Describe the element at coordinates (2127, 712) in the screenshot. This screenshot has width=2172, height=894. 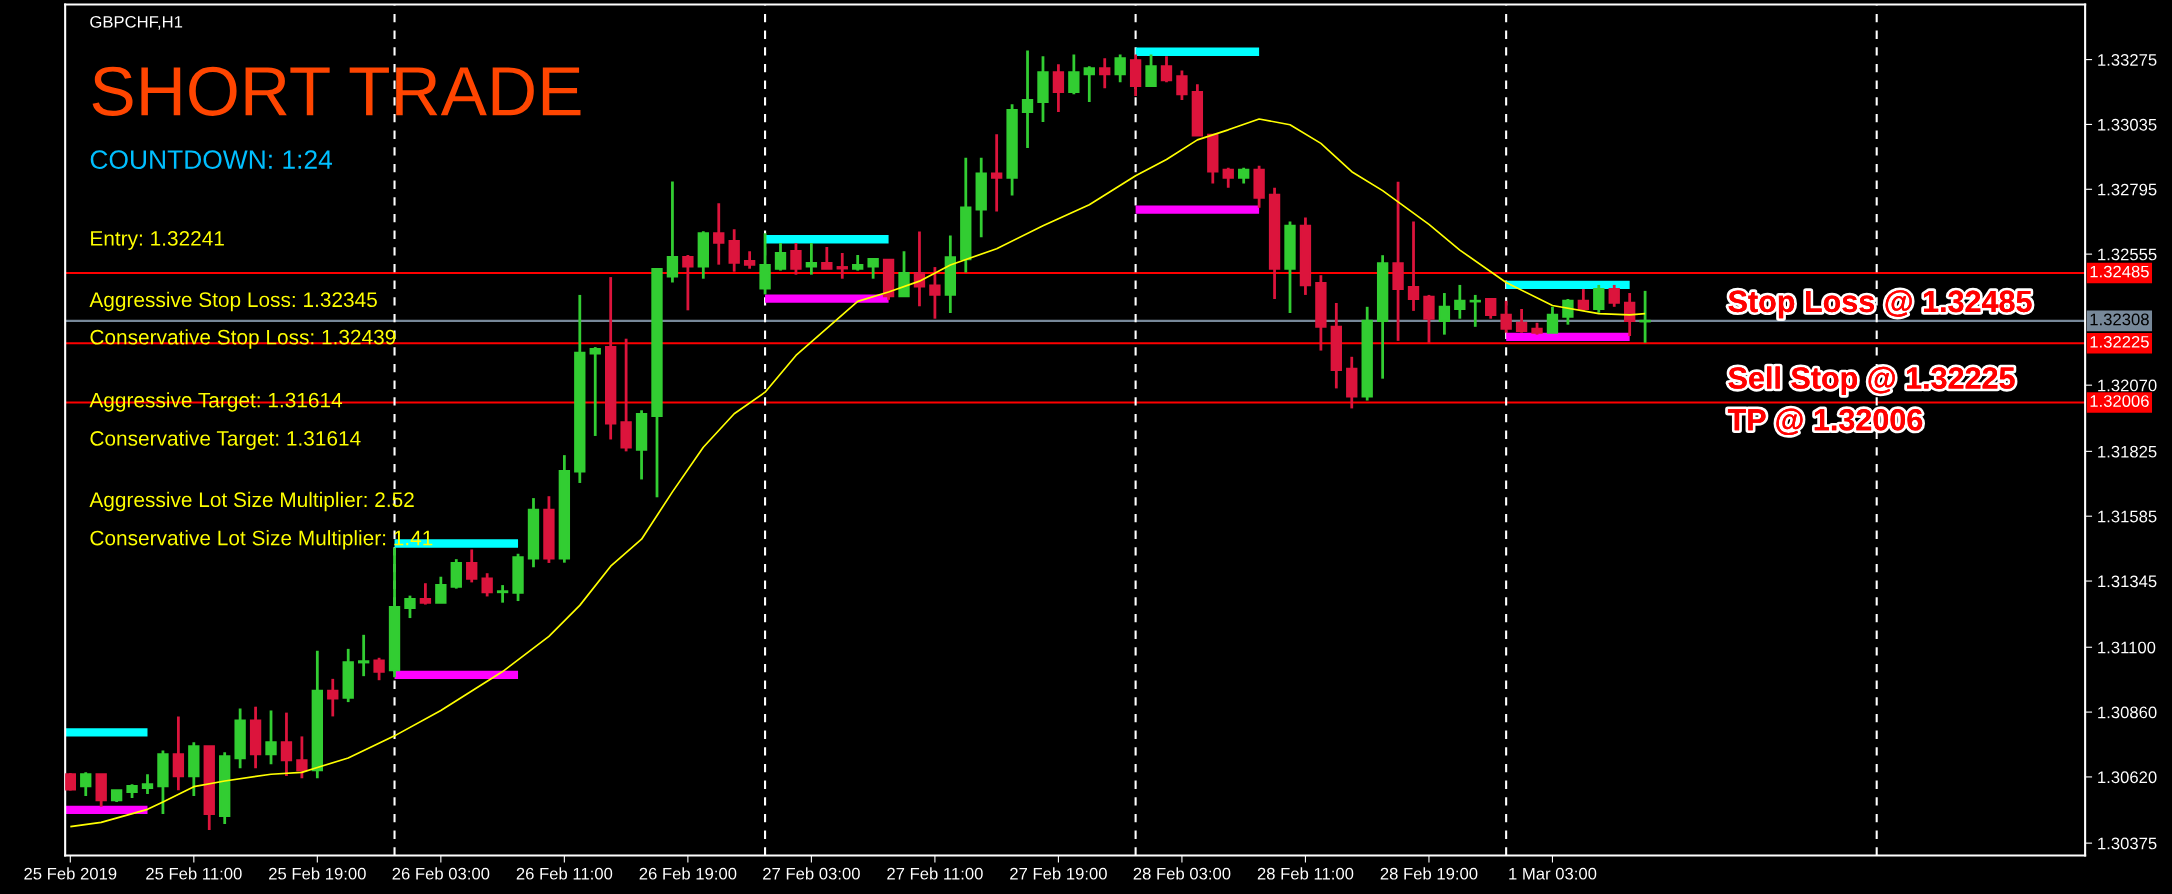
I see `y-tick-label: 1.30860` at that location.